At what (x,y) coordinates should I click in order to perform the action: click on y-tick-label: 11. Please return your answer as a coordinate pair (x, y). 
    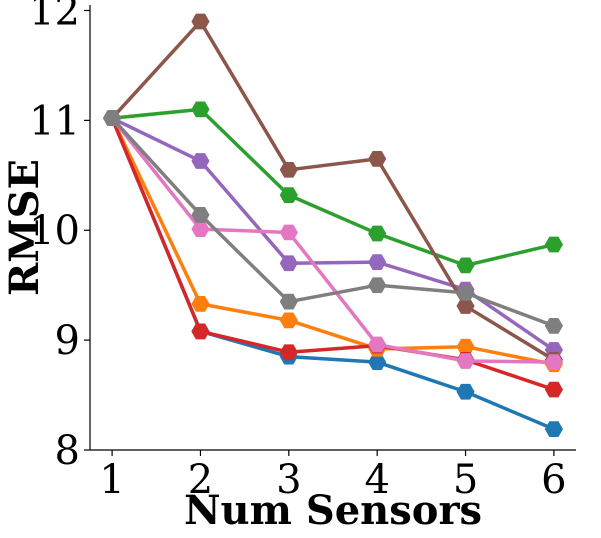
    Looking at the image, I should click on (54, 121).